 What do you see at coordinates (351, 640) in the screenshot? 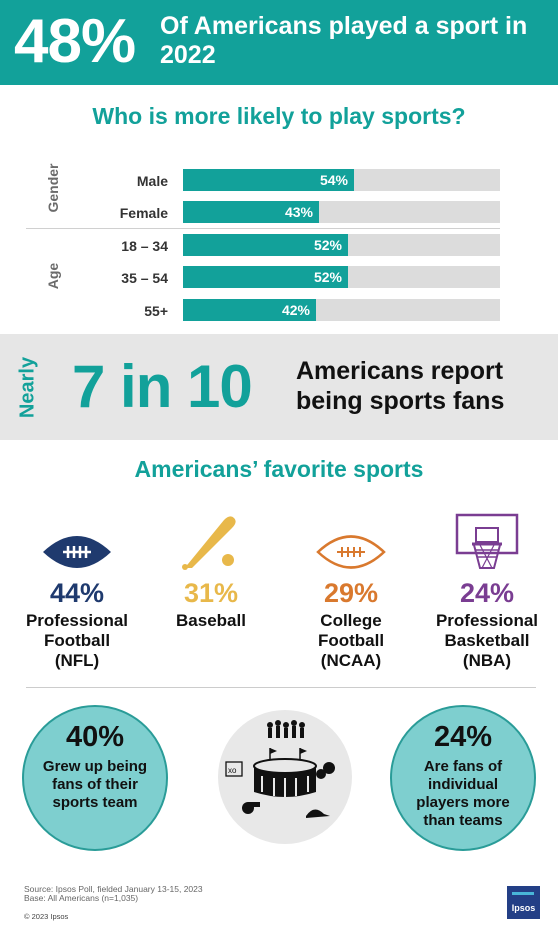
I see `sport-name: College Football (NCAA)` at bounding box center [351, 640].